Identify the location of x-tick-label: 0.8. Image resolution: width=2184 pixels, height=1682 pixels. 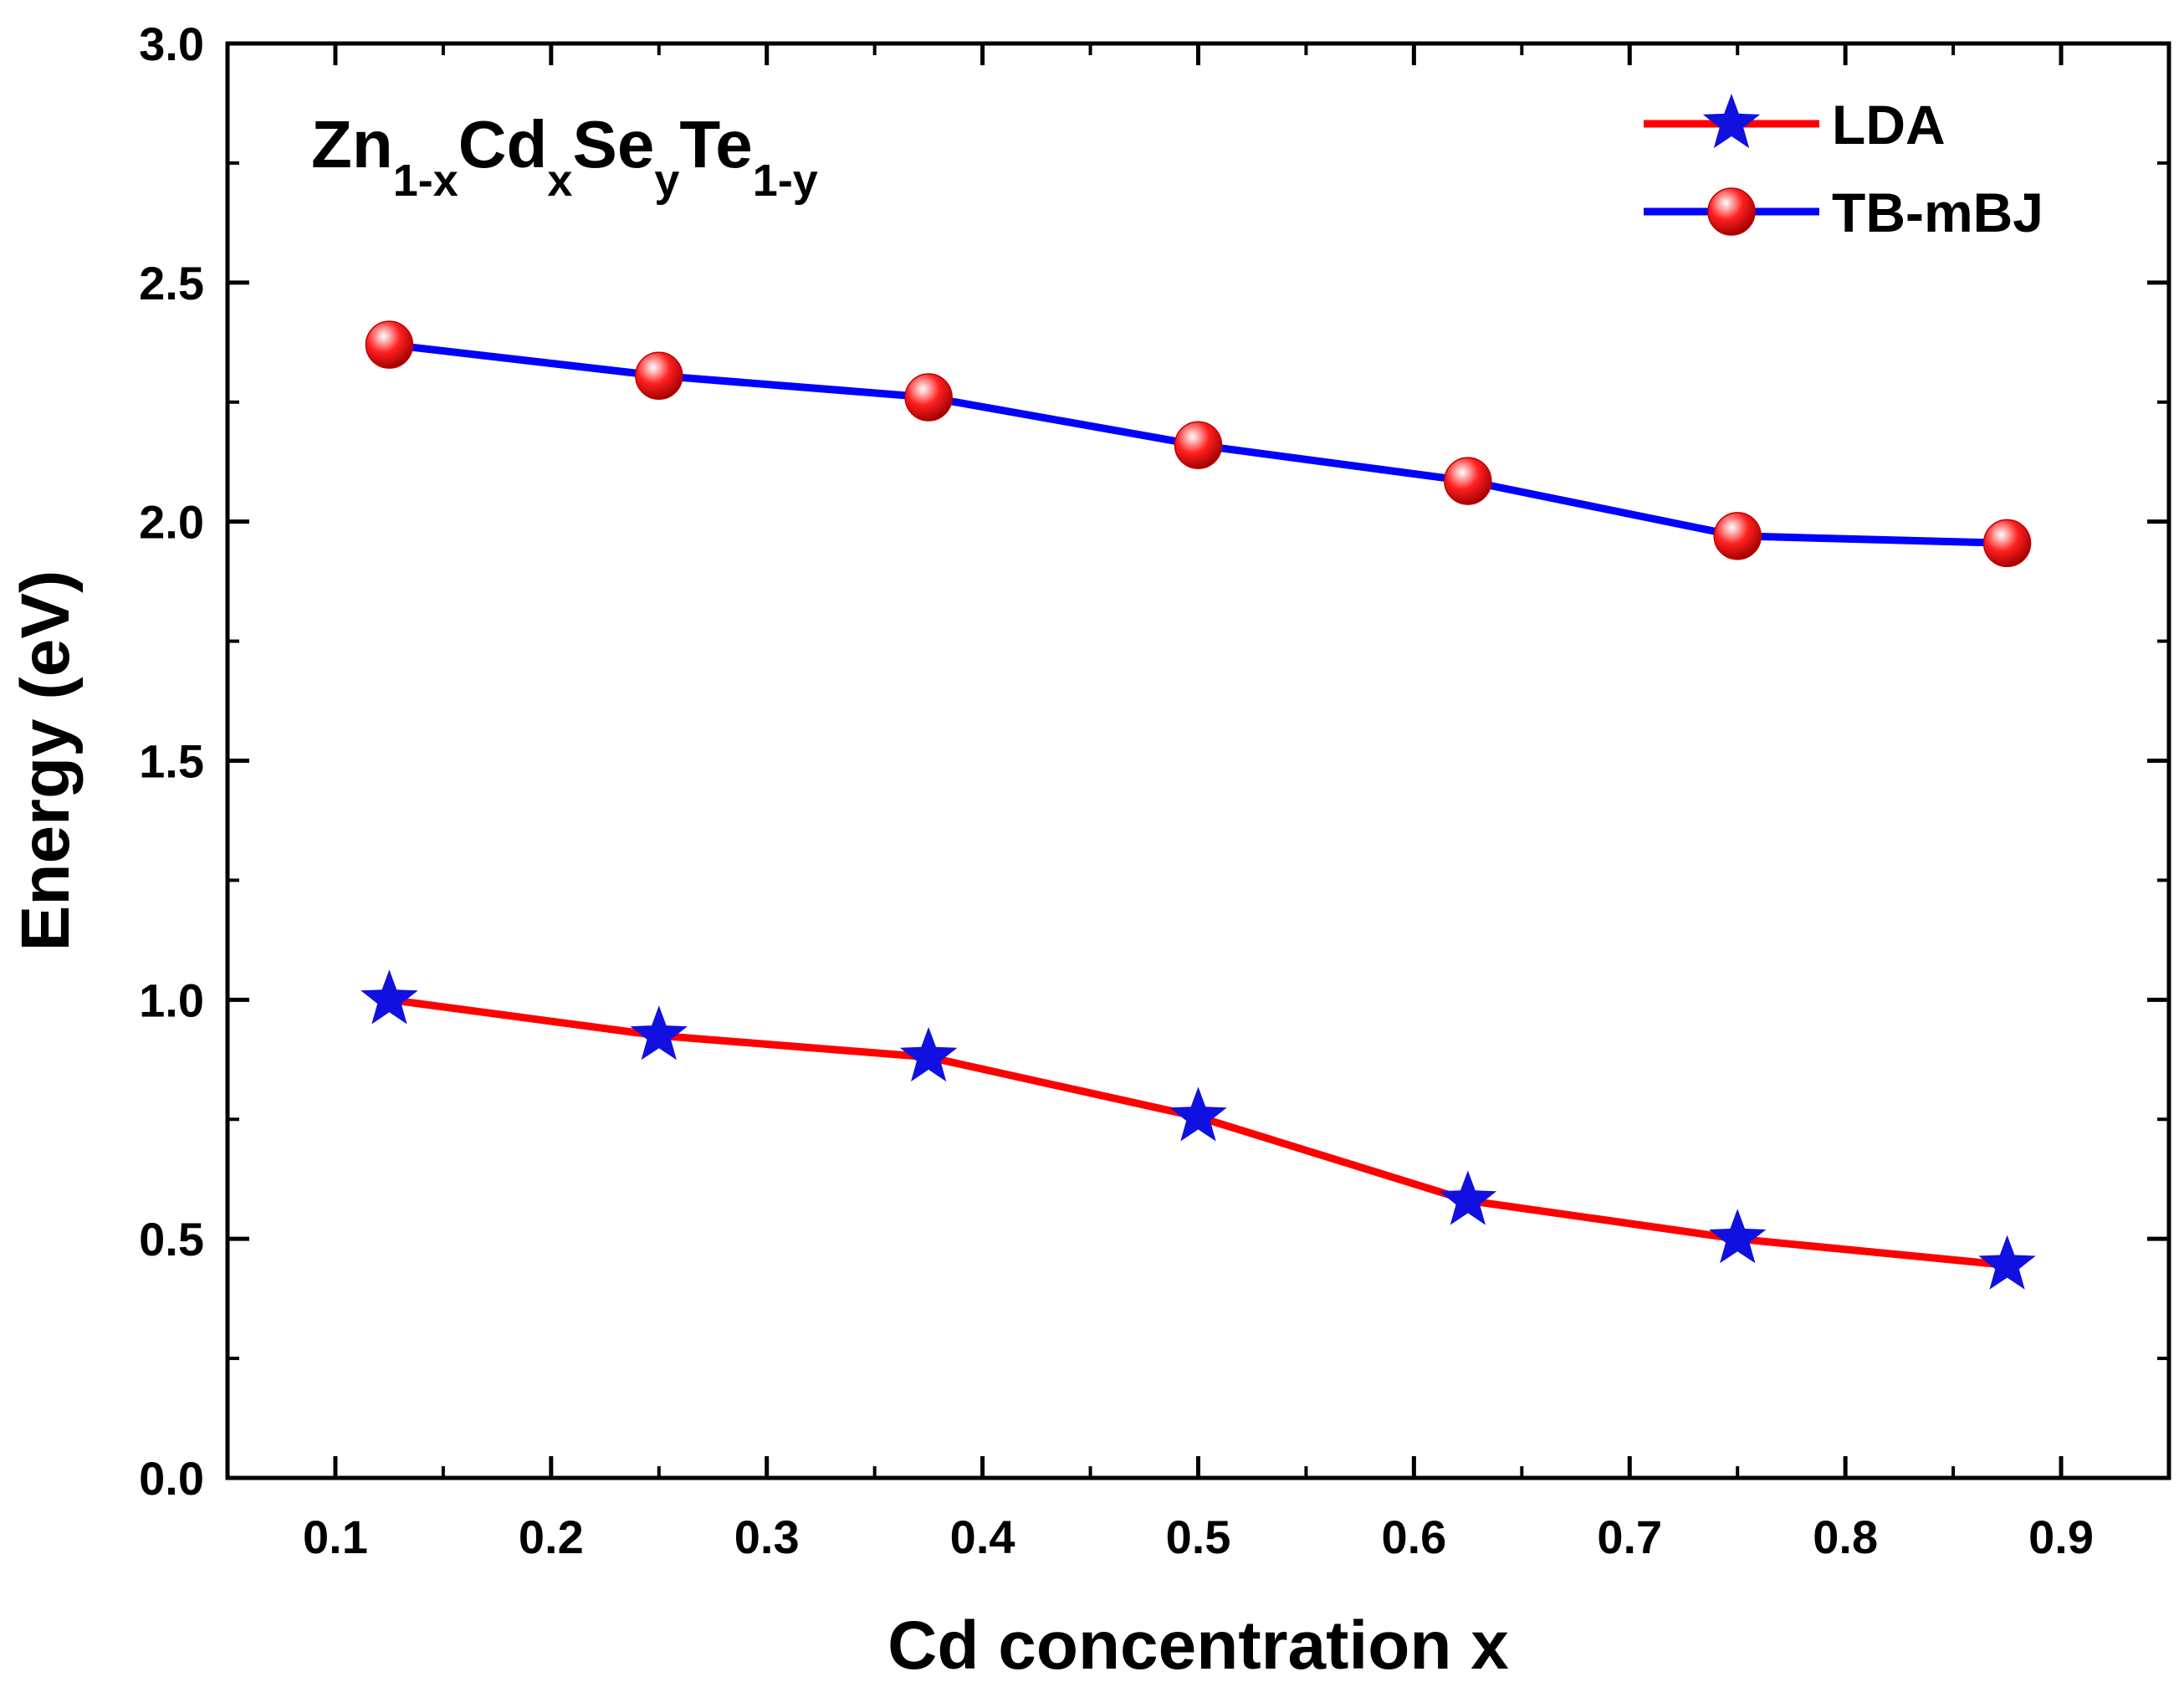
(1845, 1537).